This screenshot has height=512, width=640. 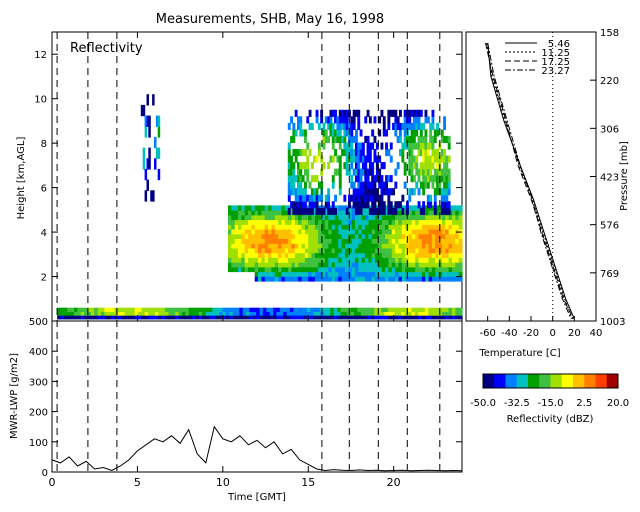 I want to click on y-tick-label: 100, so click(x=38, y=443).